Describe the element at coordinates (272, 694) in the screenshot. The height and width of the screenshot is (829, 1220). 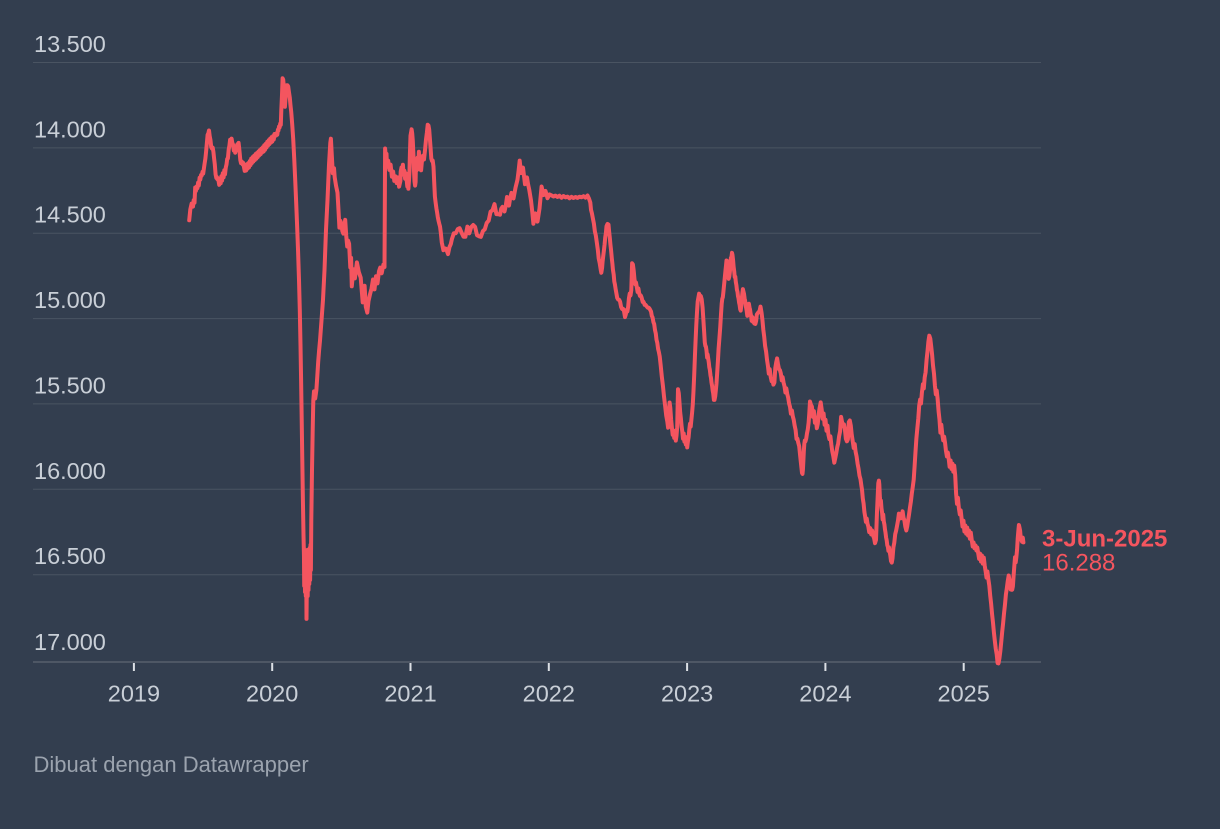
I see `svg-text: 2020` at that location.